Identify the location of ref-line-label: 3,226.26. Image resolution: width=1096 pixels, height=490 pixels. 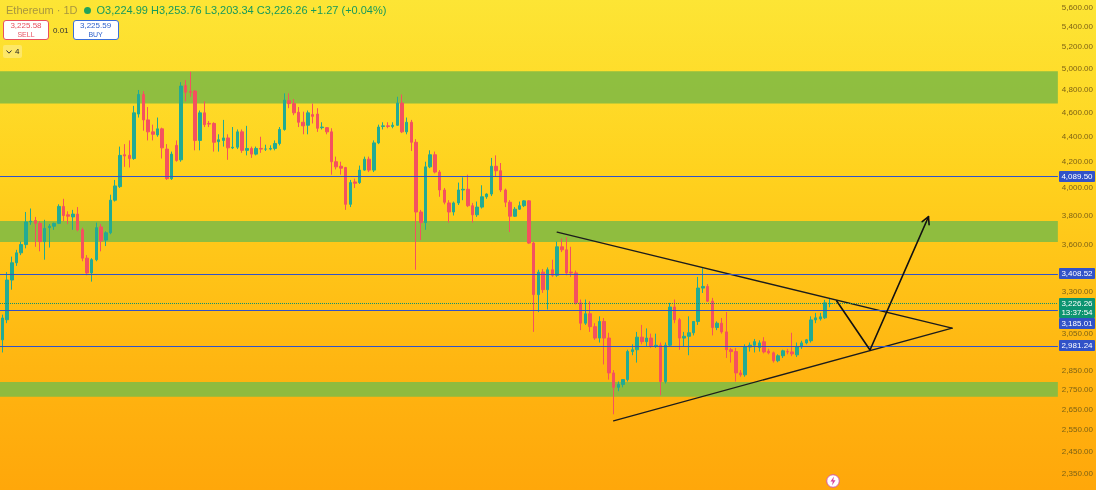
(1077, 303).